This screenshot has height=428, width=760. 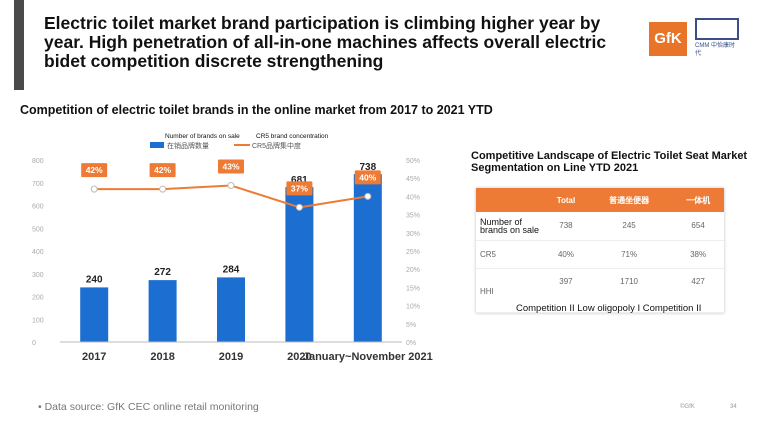 What do you see at coordinates (162, 357) in the screenshot?
I see `x-tick-label: 2018` at bounding box center [162, 357].